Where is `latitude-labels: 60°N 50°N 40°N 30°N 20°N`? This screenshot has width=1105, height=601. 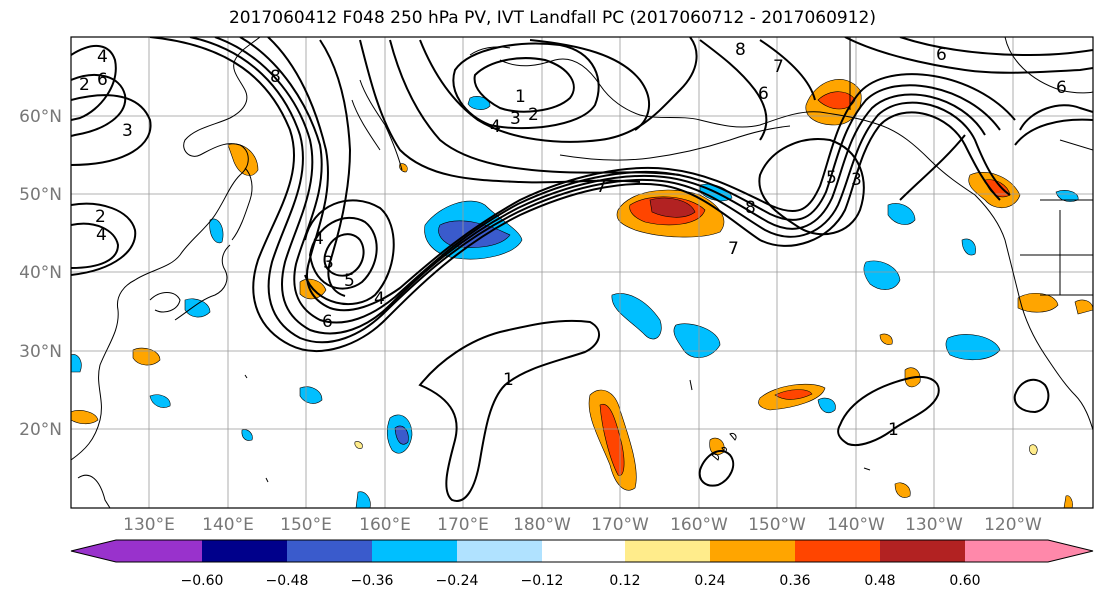
latitude-labels: 60°N 50°N 40°N 30°N 20°N is located at coordinates (40, 273).